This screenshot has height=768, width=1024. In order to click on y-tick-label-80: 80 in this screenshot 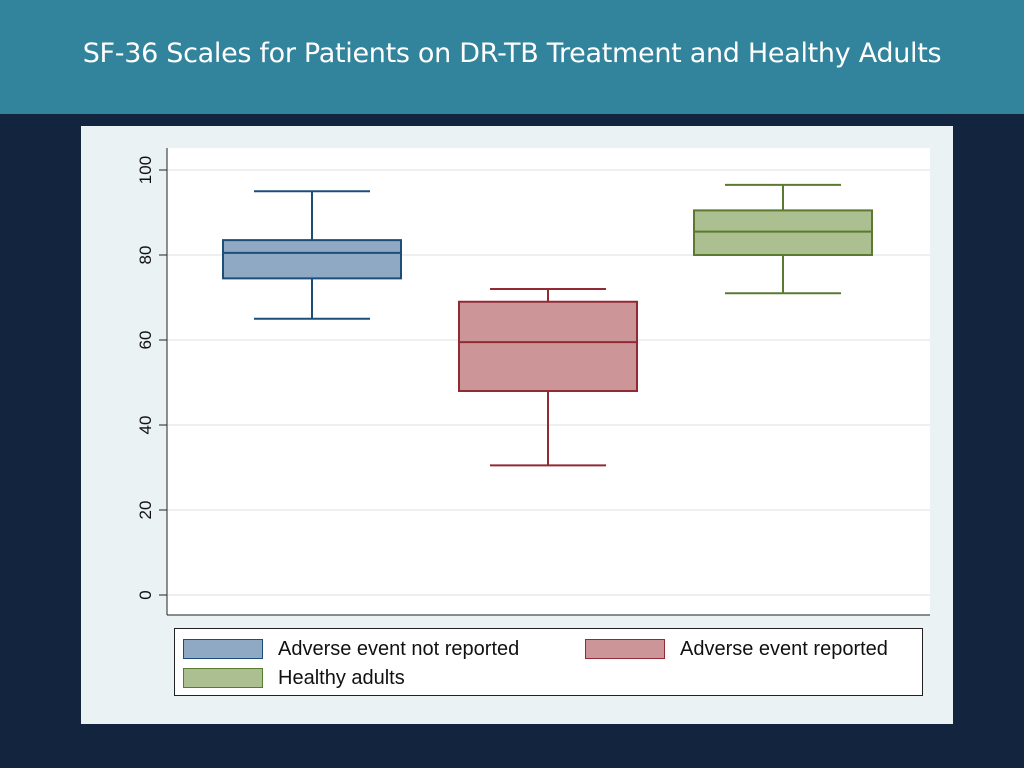, I will do `click(145, 255)`.